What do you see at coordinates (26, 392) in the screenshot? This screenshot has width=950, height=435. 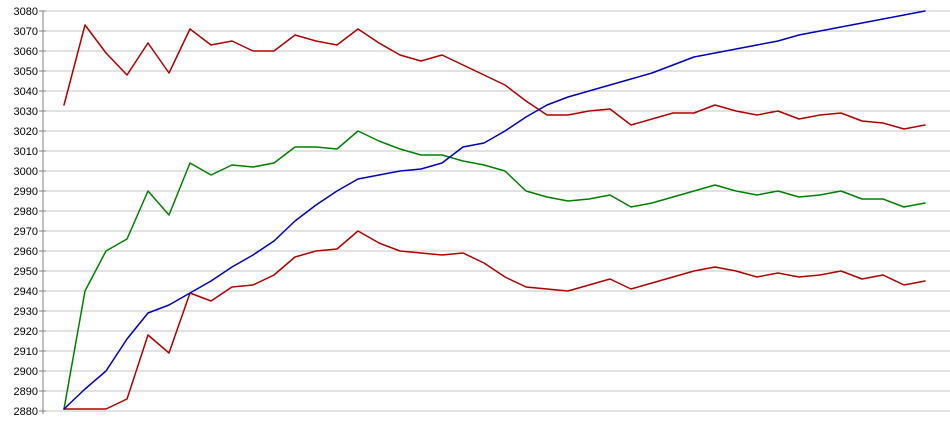 I see `y-axis-tick-label: 2890` at bounding box center [26, 392].